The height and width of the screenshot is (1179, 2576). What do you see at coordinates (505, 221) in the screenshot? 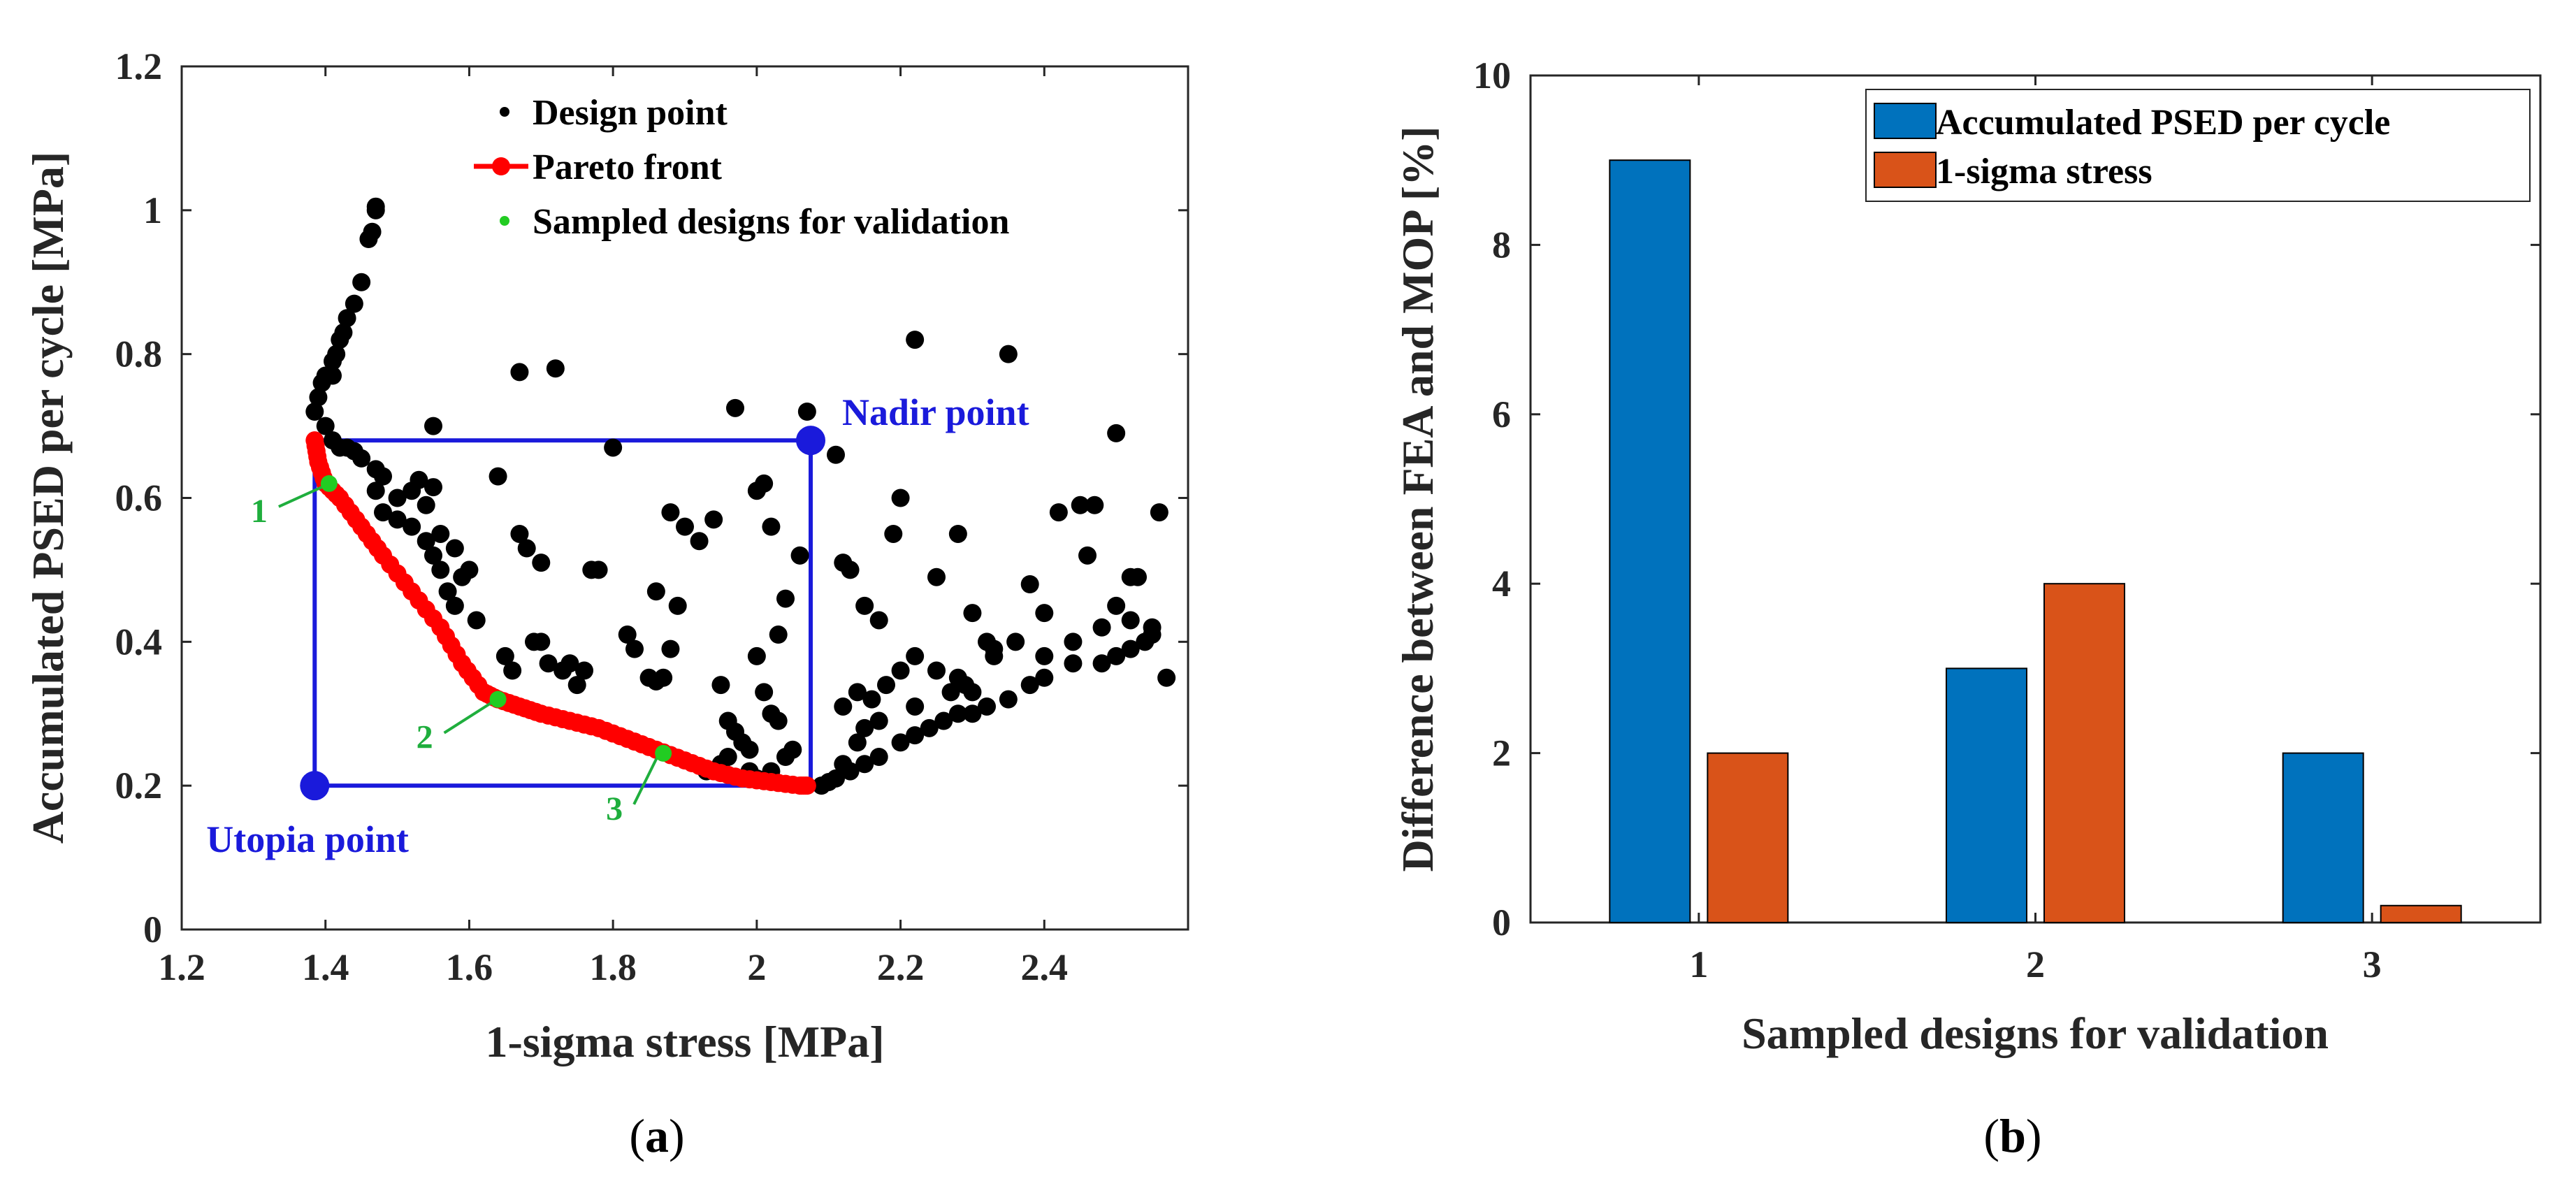
I see `legend-marker-sampled` at bounding box center [505, 221].